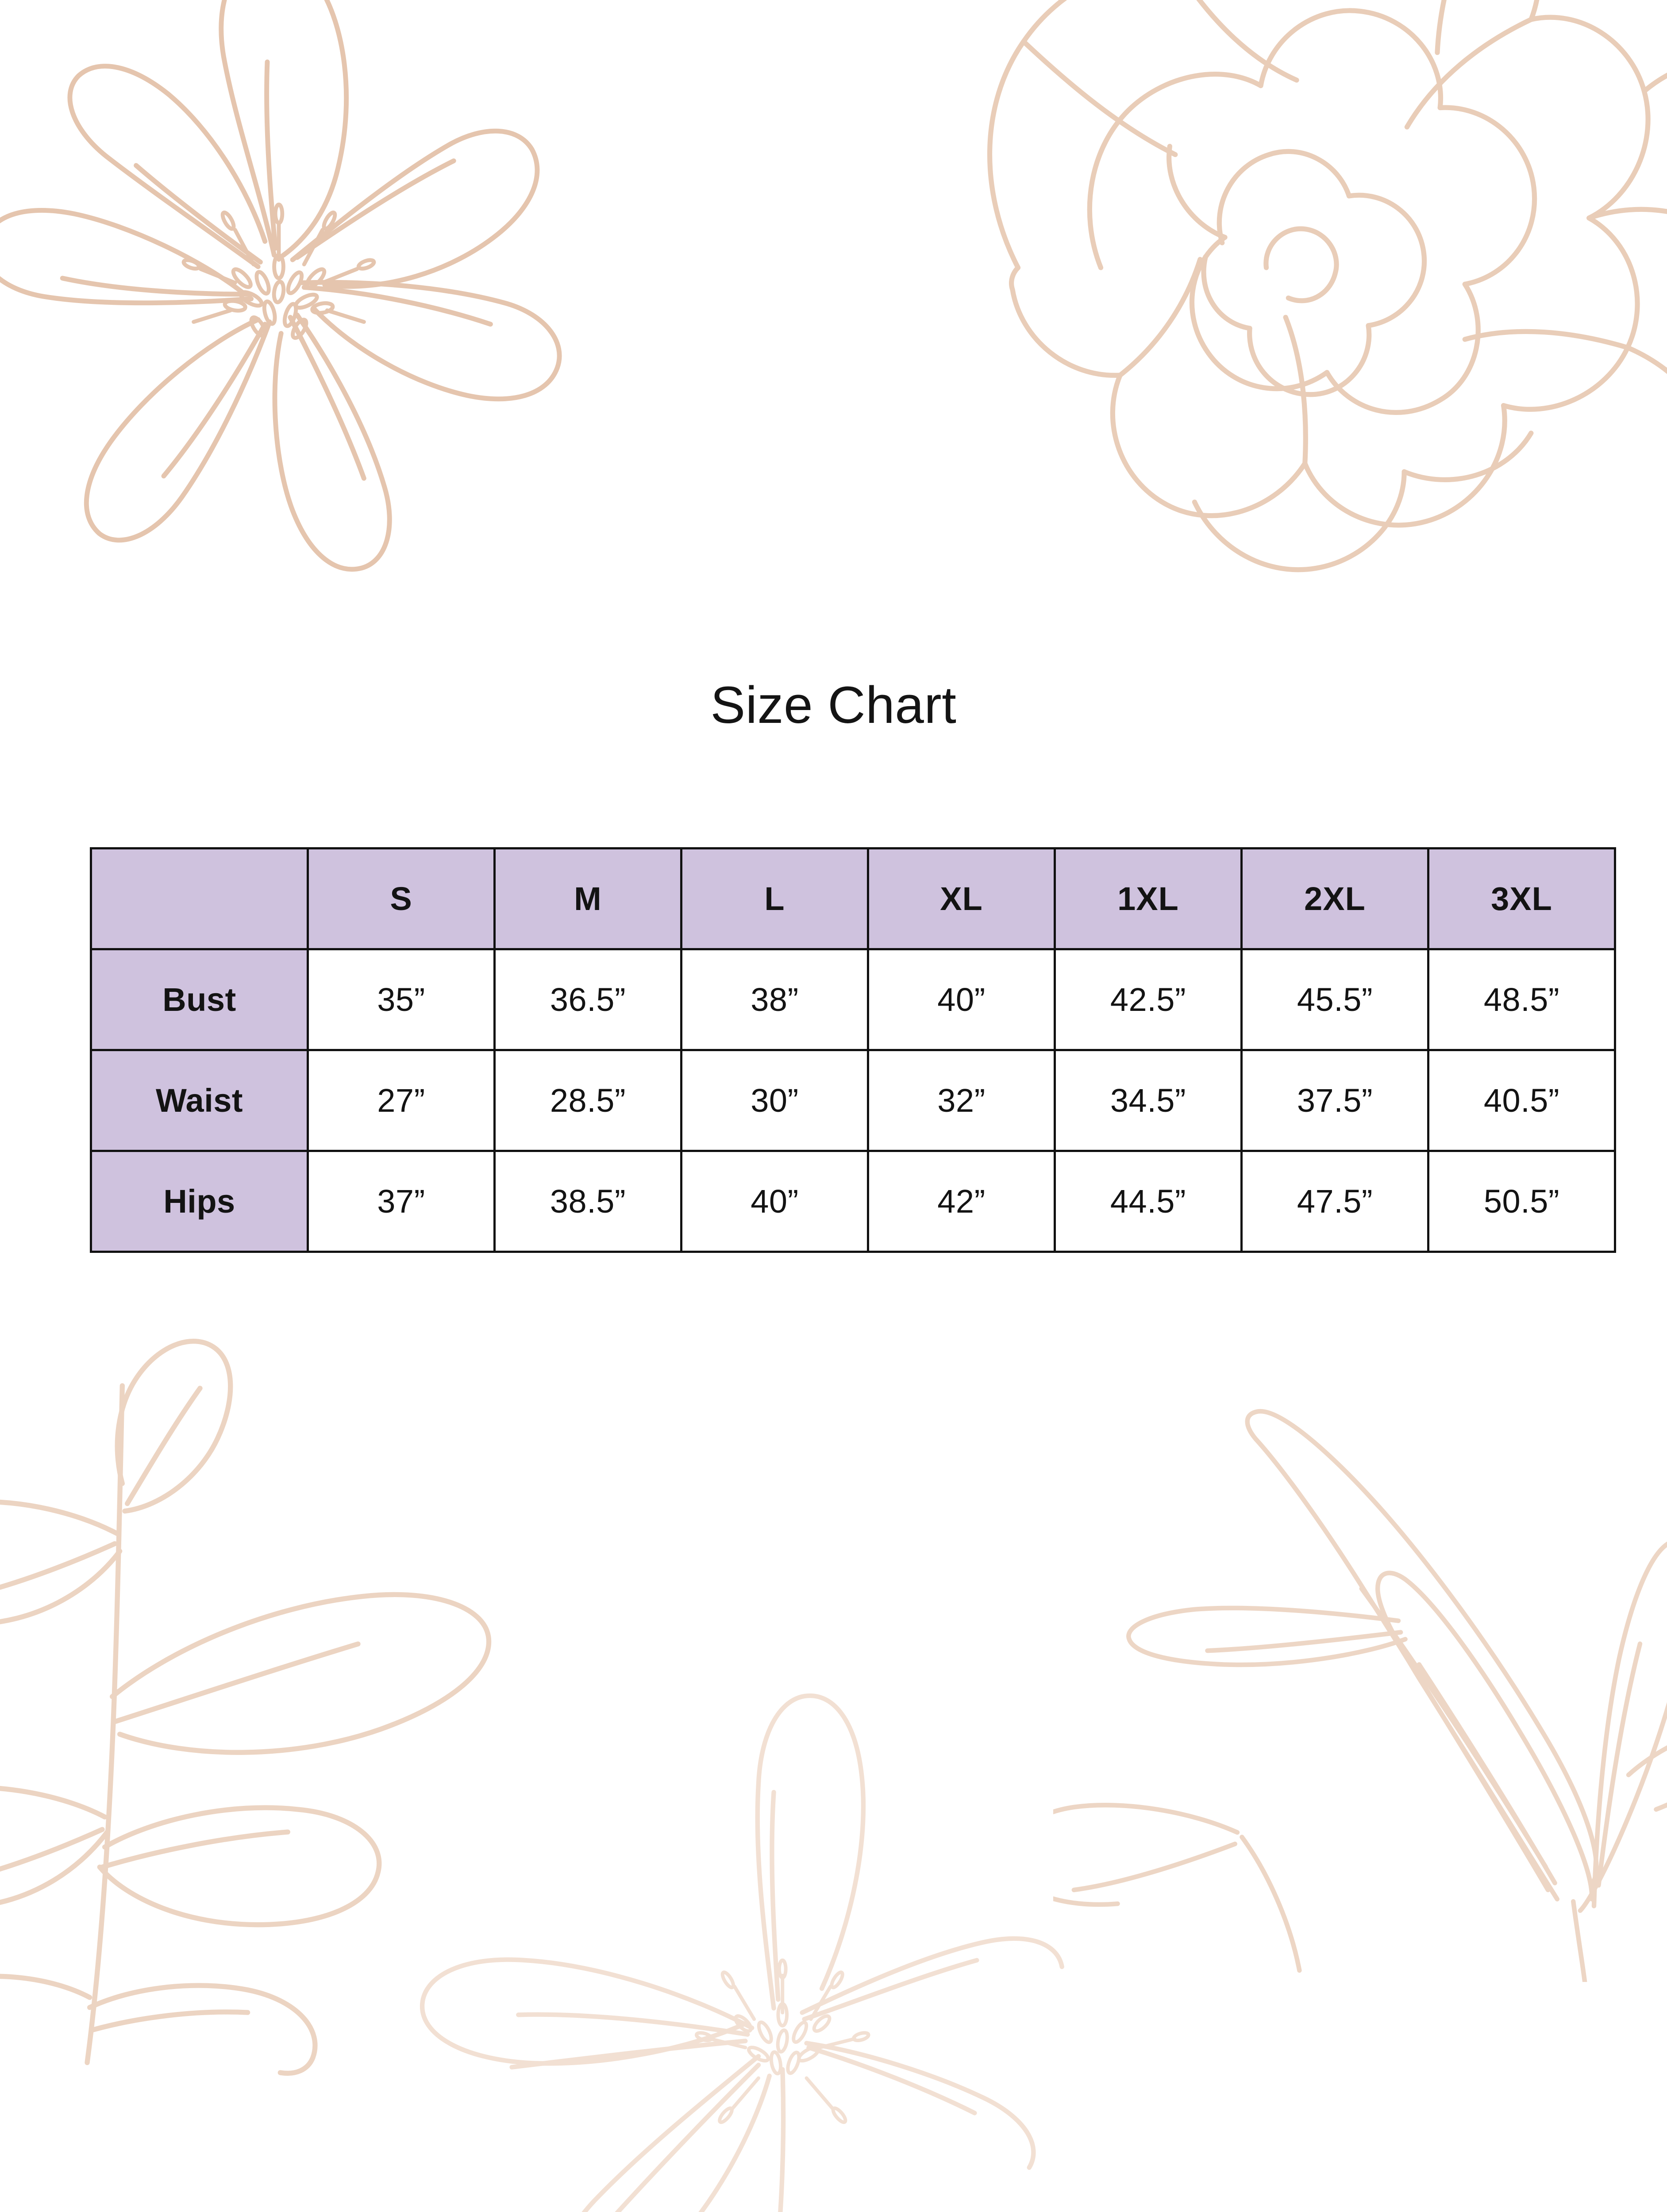 The height and width of the screenshot is (2212, 1667). Describe the element at coordinates (199, 1202) in the screenshot. I see `row-label-hips: Hips` at that location.